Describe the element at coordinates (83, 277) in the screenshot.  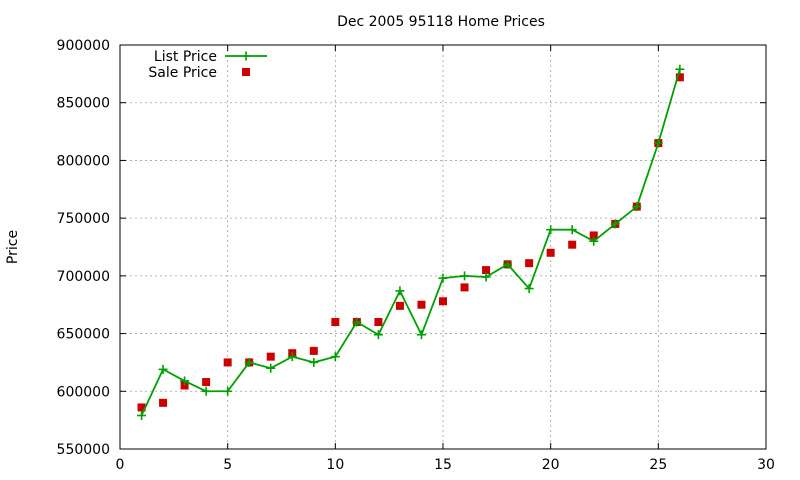
I see `y-tick-label: 700000` at that location.